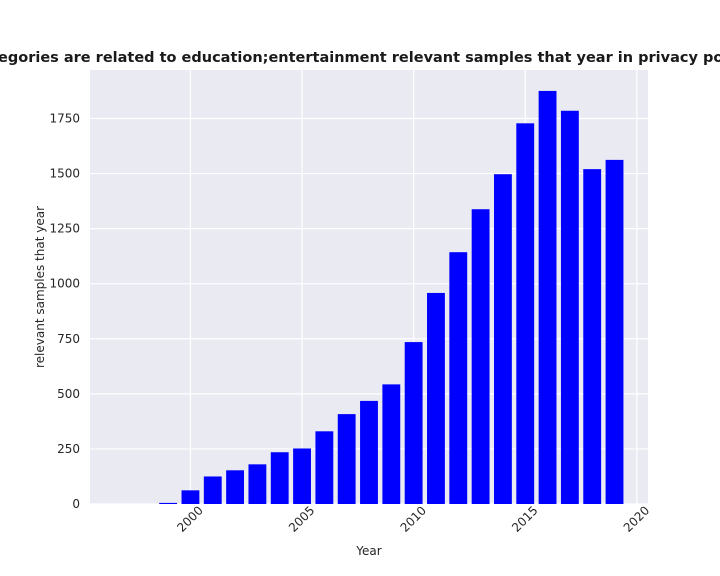 The image size is (720, 576). What do you see at coordinates (189, 518) in the screenshot?
I see `x-tick-label: 2000` at bounding box center [189, 518].